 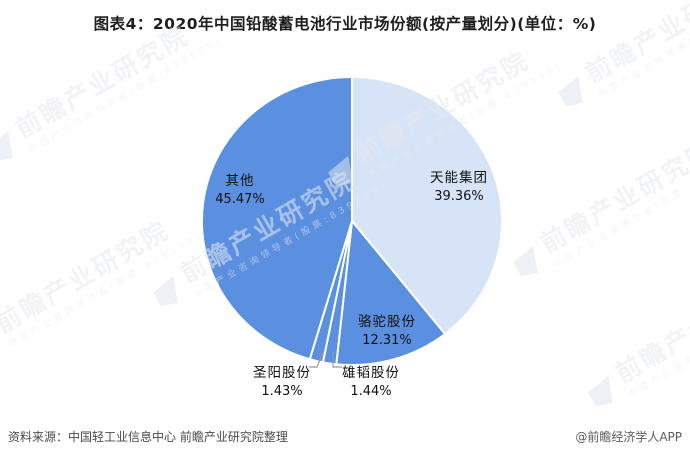 What do you see at coordinates (345, 436) in the screenshot?
I see `footer: 资料来源：中国轻工业信息中心 前瞻产业研究院整理 @前瞻经济学人APP` at bounding box center [345, 436].